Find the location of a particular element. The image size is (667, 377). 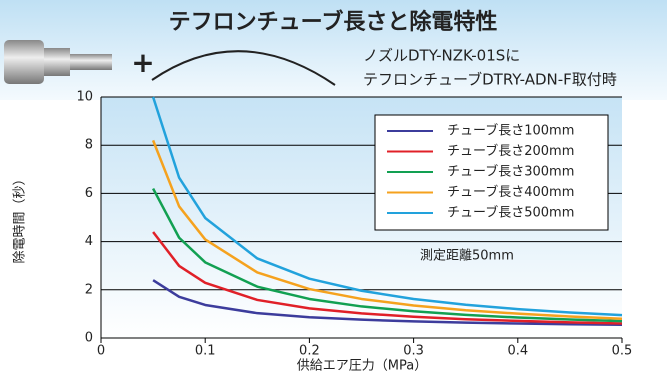

annotation: 測定距離50mm is located at coordinates (467, 256).